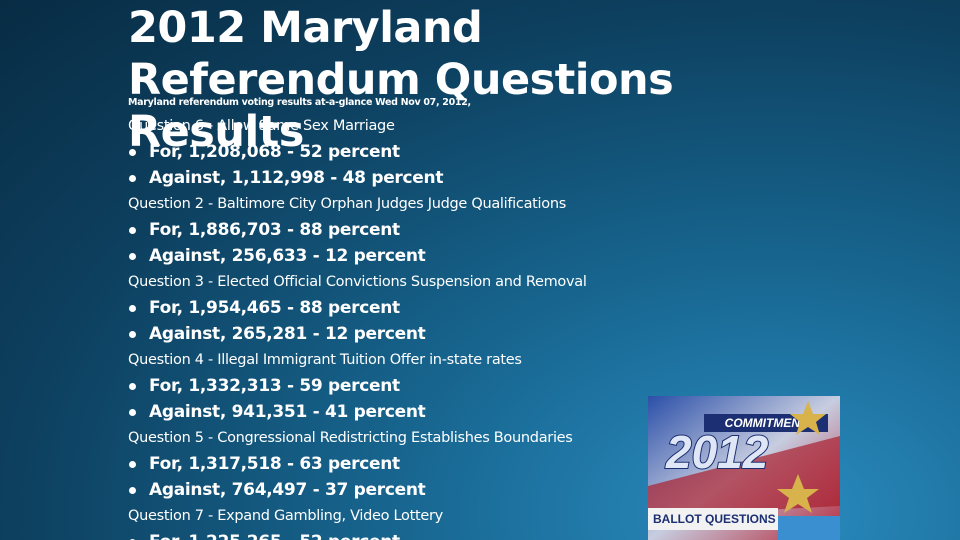 This screenshot has width=960, height=540. I want to click on label-box, so click(713, 519).